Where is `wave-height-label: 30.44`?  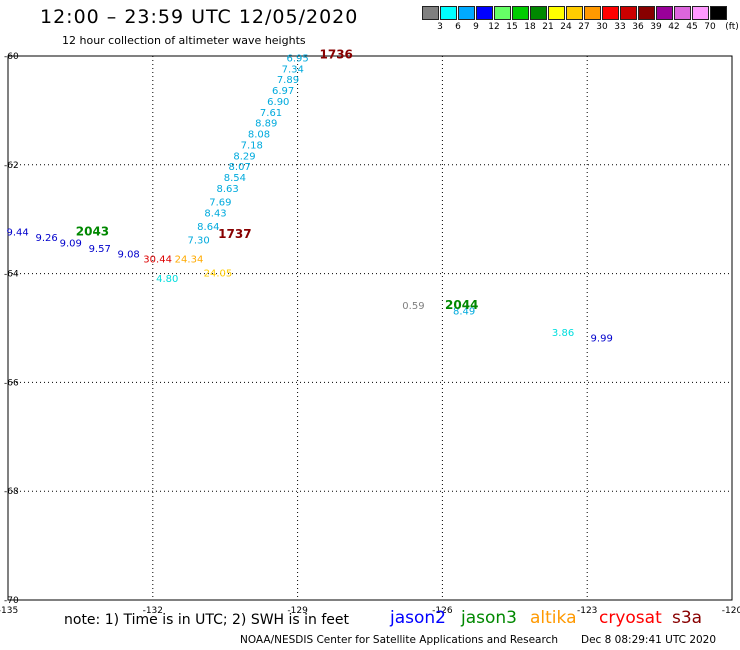 wave-height-label: 30.44 is located at coordinates (157, 260).